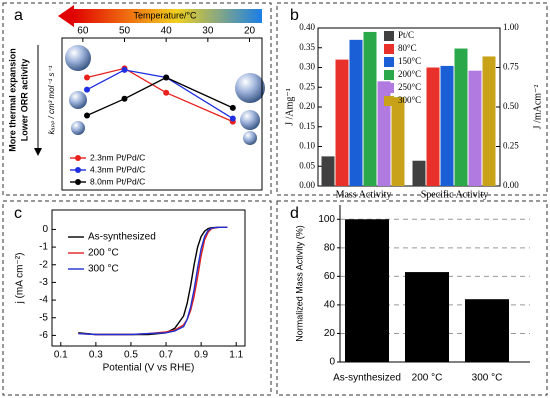 The width and height of the screenshot is (550, 398). I want to click on y-tick-label: 100, so click(326, 219).